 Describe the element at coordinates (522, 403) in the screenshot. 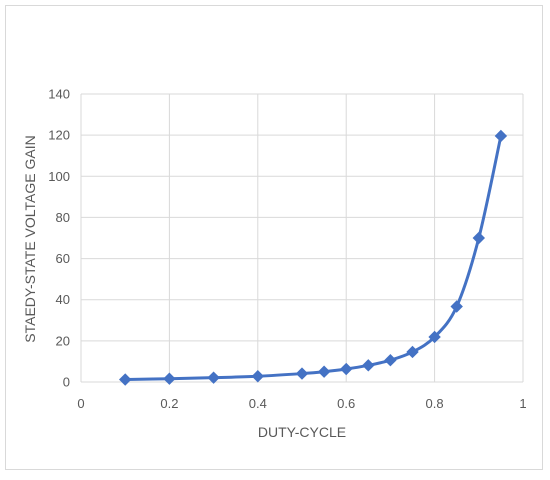

I see `x-tick-label: 1` at that location.